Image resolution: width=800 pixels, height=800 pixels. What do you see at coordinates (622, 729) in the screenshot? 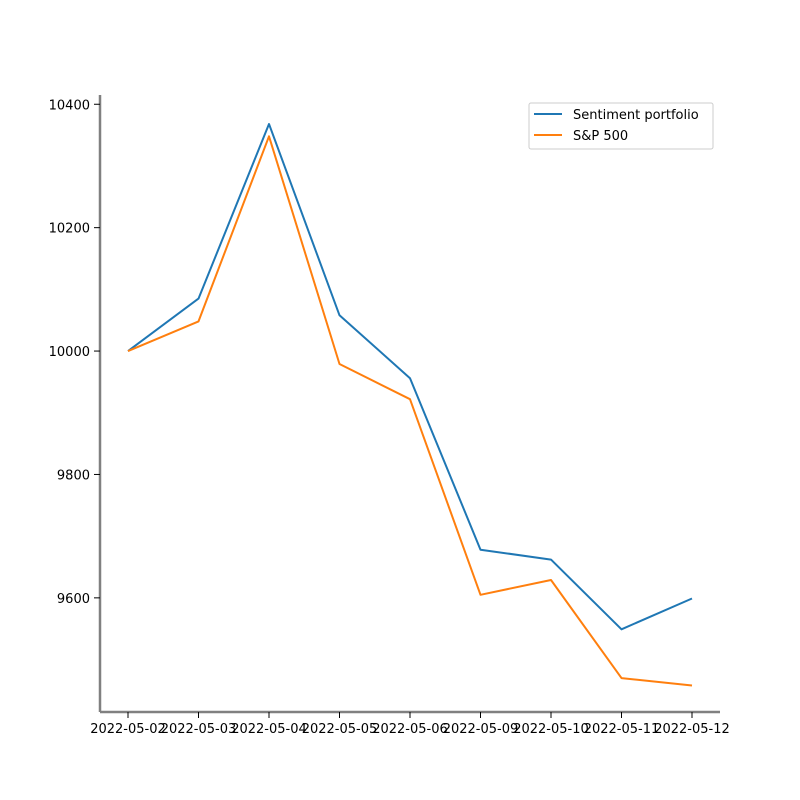
I see `x-tick-label: 2022-05-11` at bounding box center [622, 729].